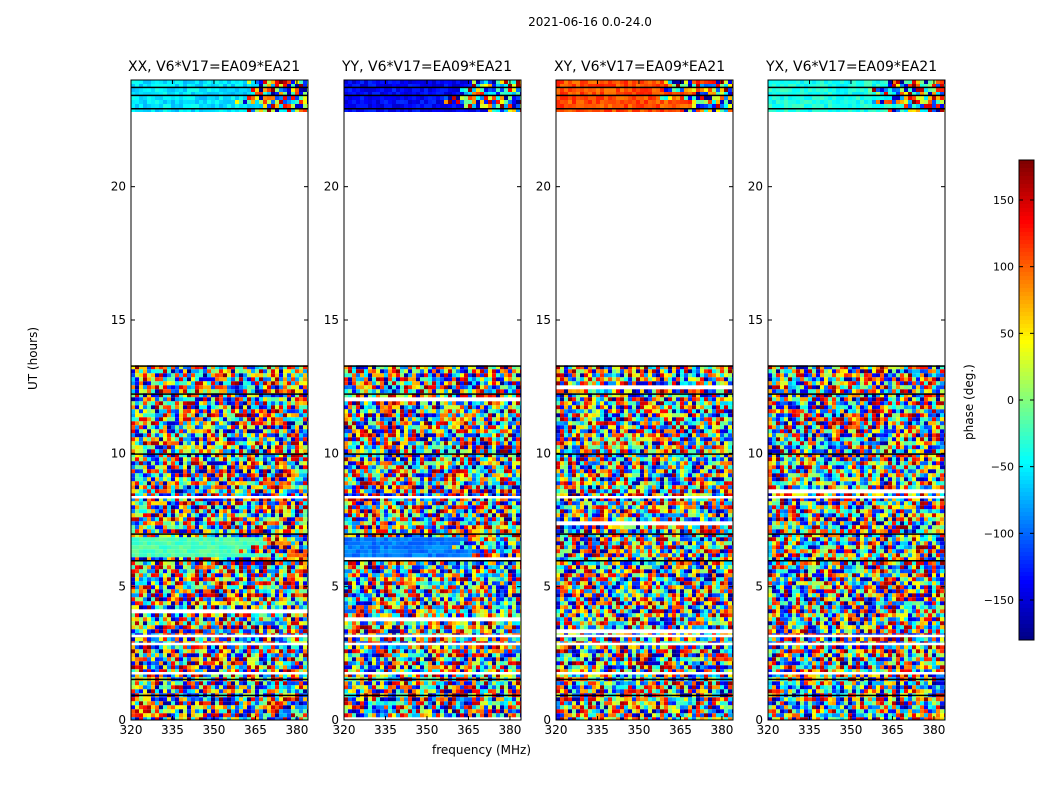 This screenshot has height=800, width=1050. What do you see at coordinates (852, 67) in the screenshot?
I see `panel-title-yx: YX, V6*V17=EA09*EA21` at bounding box center [852, 67].